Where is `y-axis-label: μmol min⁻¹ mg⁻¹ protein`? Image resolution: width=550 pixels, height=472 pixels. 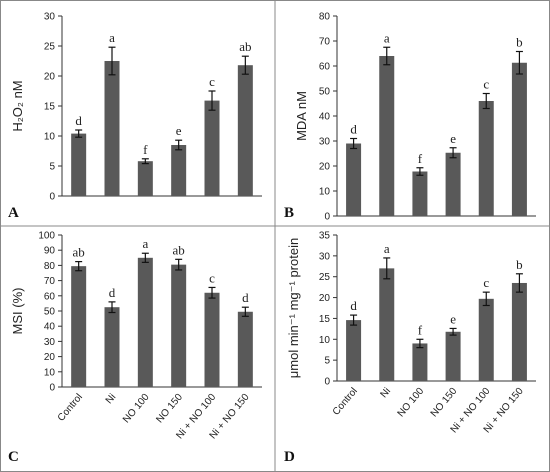 y-axis-label: μmol min⁻¹ mg⁻¹ protein is located at coordinates (293, 308).